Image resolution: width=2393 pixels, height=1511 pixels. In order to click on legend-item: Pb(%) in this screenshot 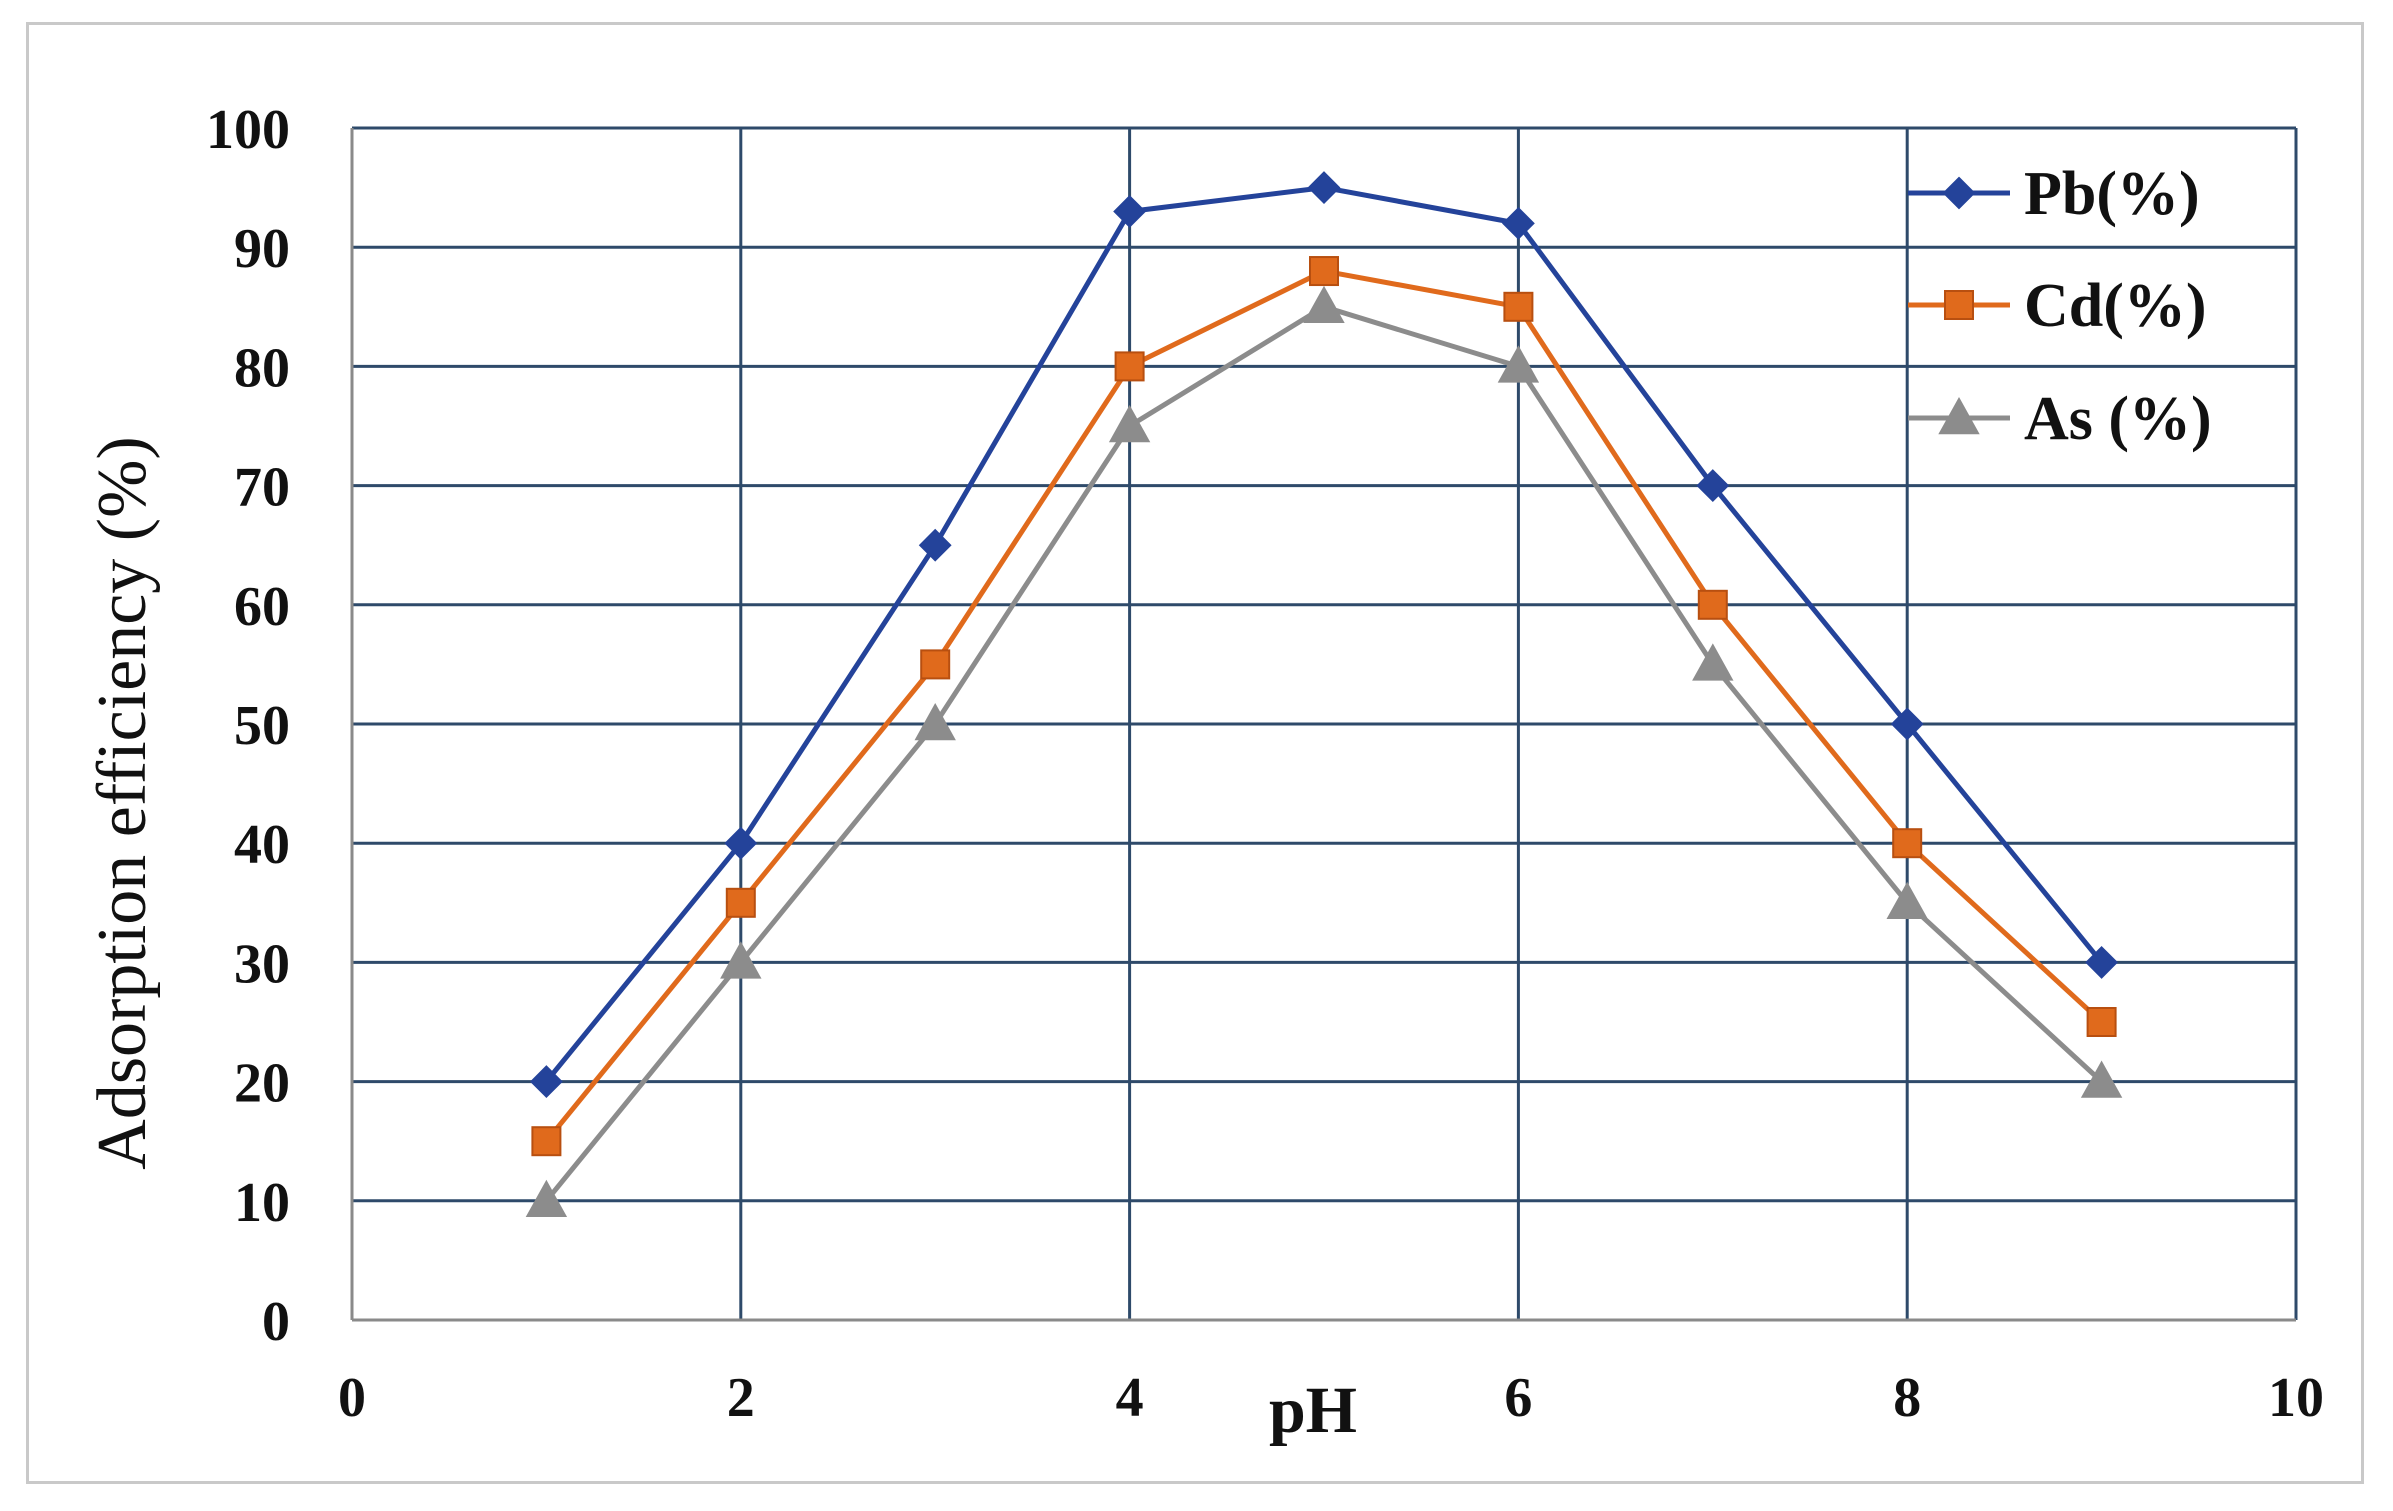, I will do `click(2054, 194)`.